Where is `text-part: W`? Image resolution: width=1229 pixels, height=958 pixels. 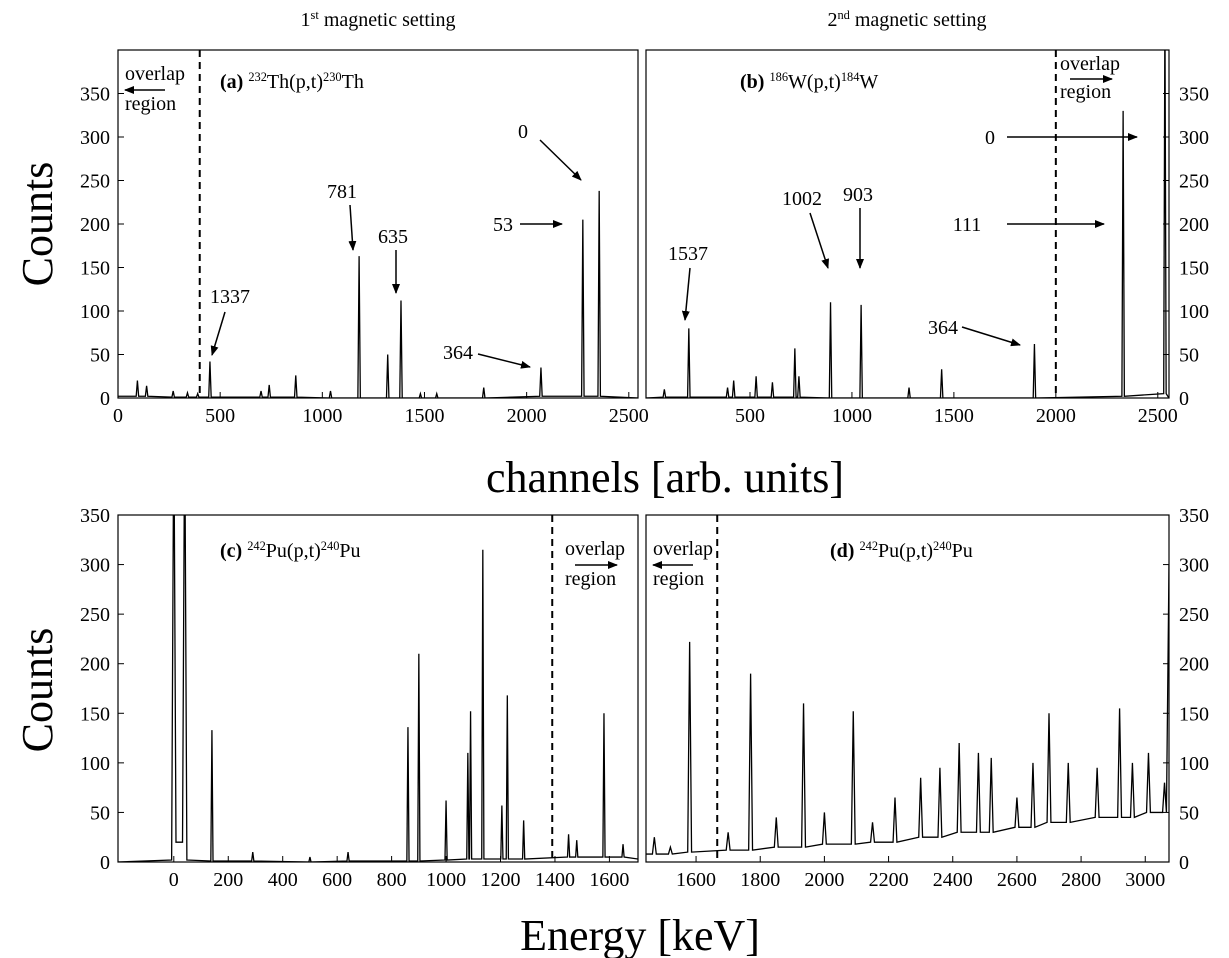 text-part: W is located at coordinates (868, 82).